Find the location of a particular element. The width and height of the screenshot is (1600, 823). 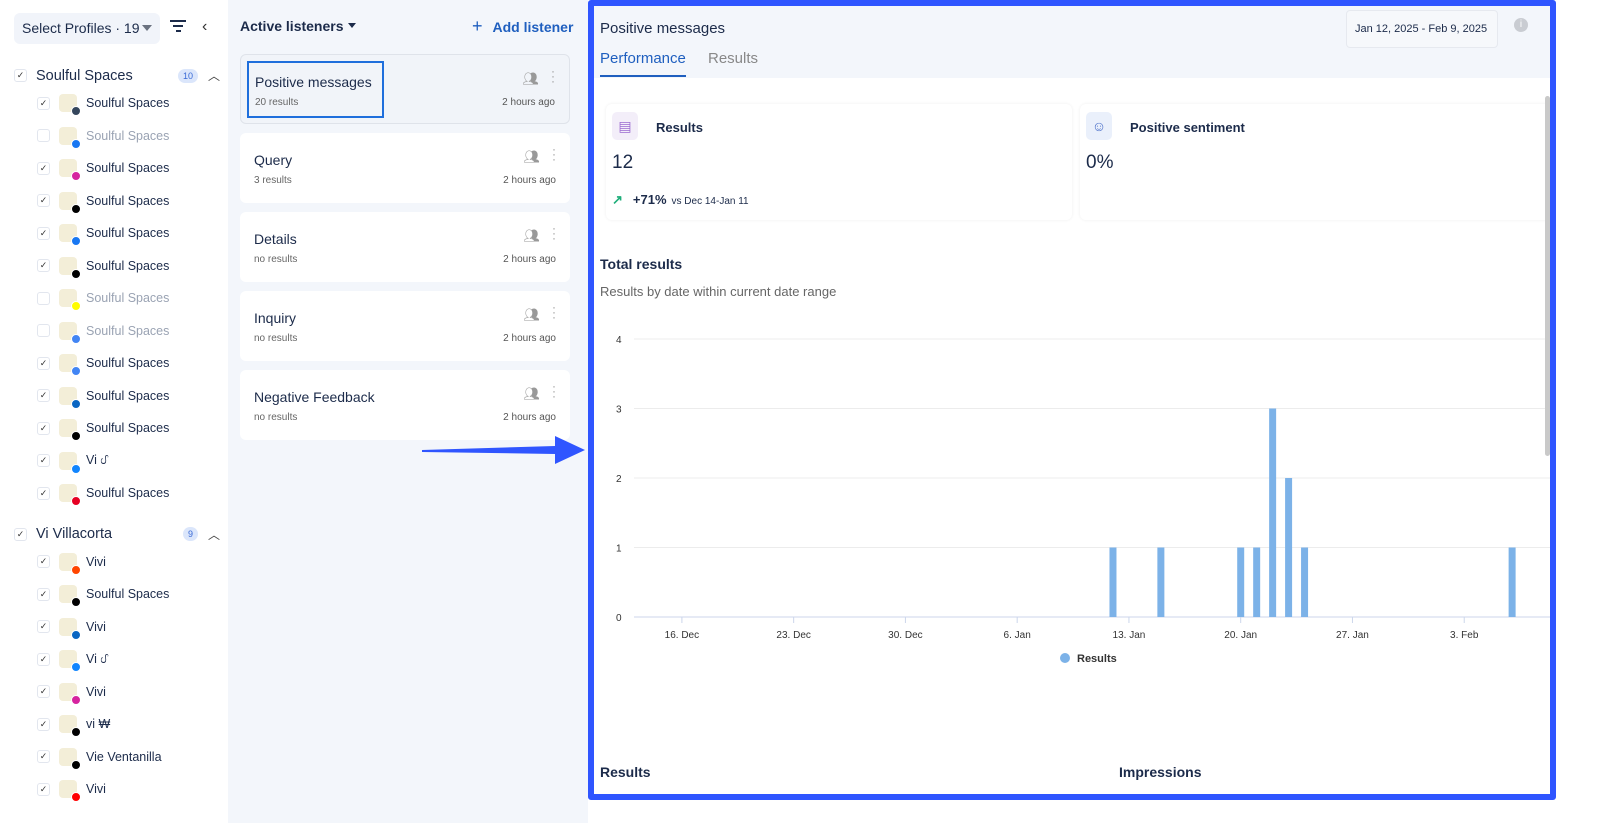

listener-card: Details no results 2 hours ago 👥︎ · · · is located at coordinates (405, 247).